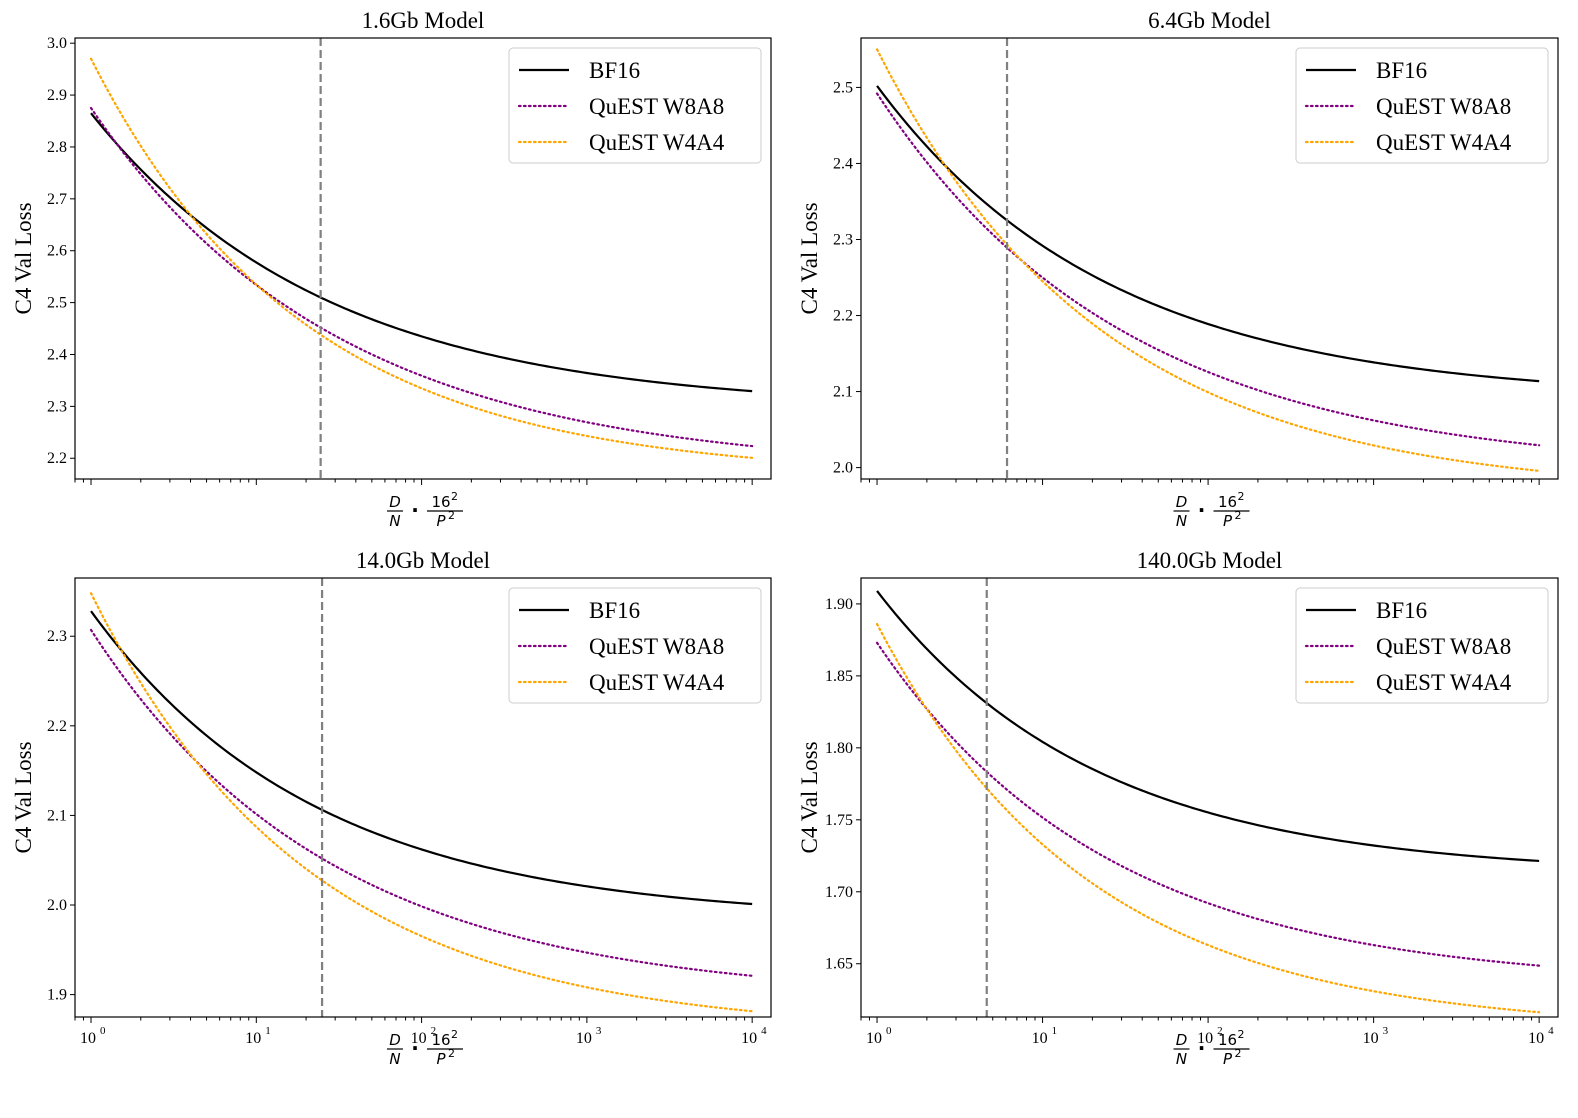 This screenshot has height=1118, width=1578. What do you see at coordinates (423, 560) in the screenshot?
I see `chart-title: 14.0Gb Model` at bounding box center [423, 560].